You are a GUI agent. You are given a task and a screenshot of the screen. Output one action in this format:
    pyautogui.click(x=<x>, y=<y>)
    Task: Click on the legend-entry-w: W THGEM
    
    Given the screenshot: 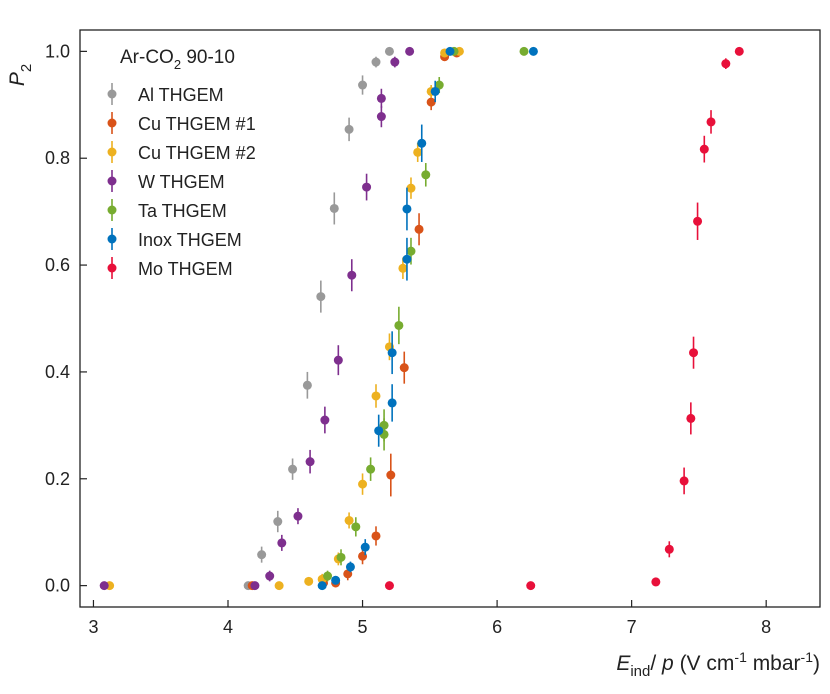 What is the action you would take?
    pyautogui.click(x=166, y=181)
    